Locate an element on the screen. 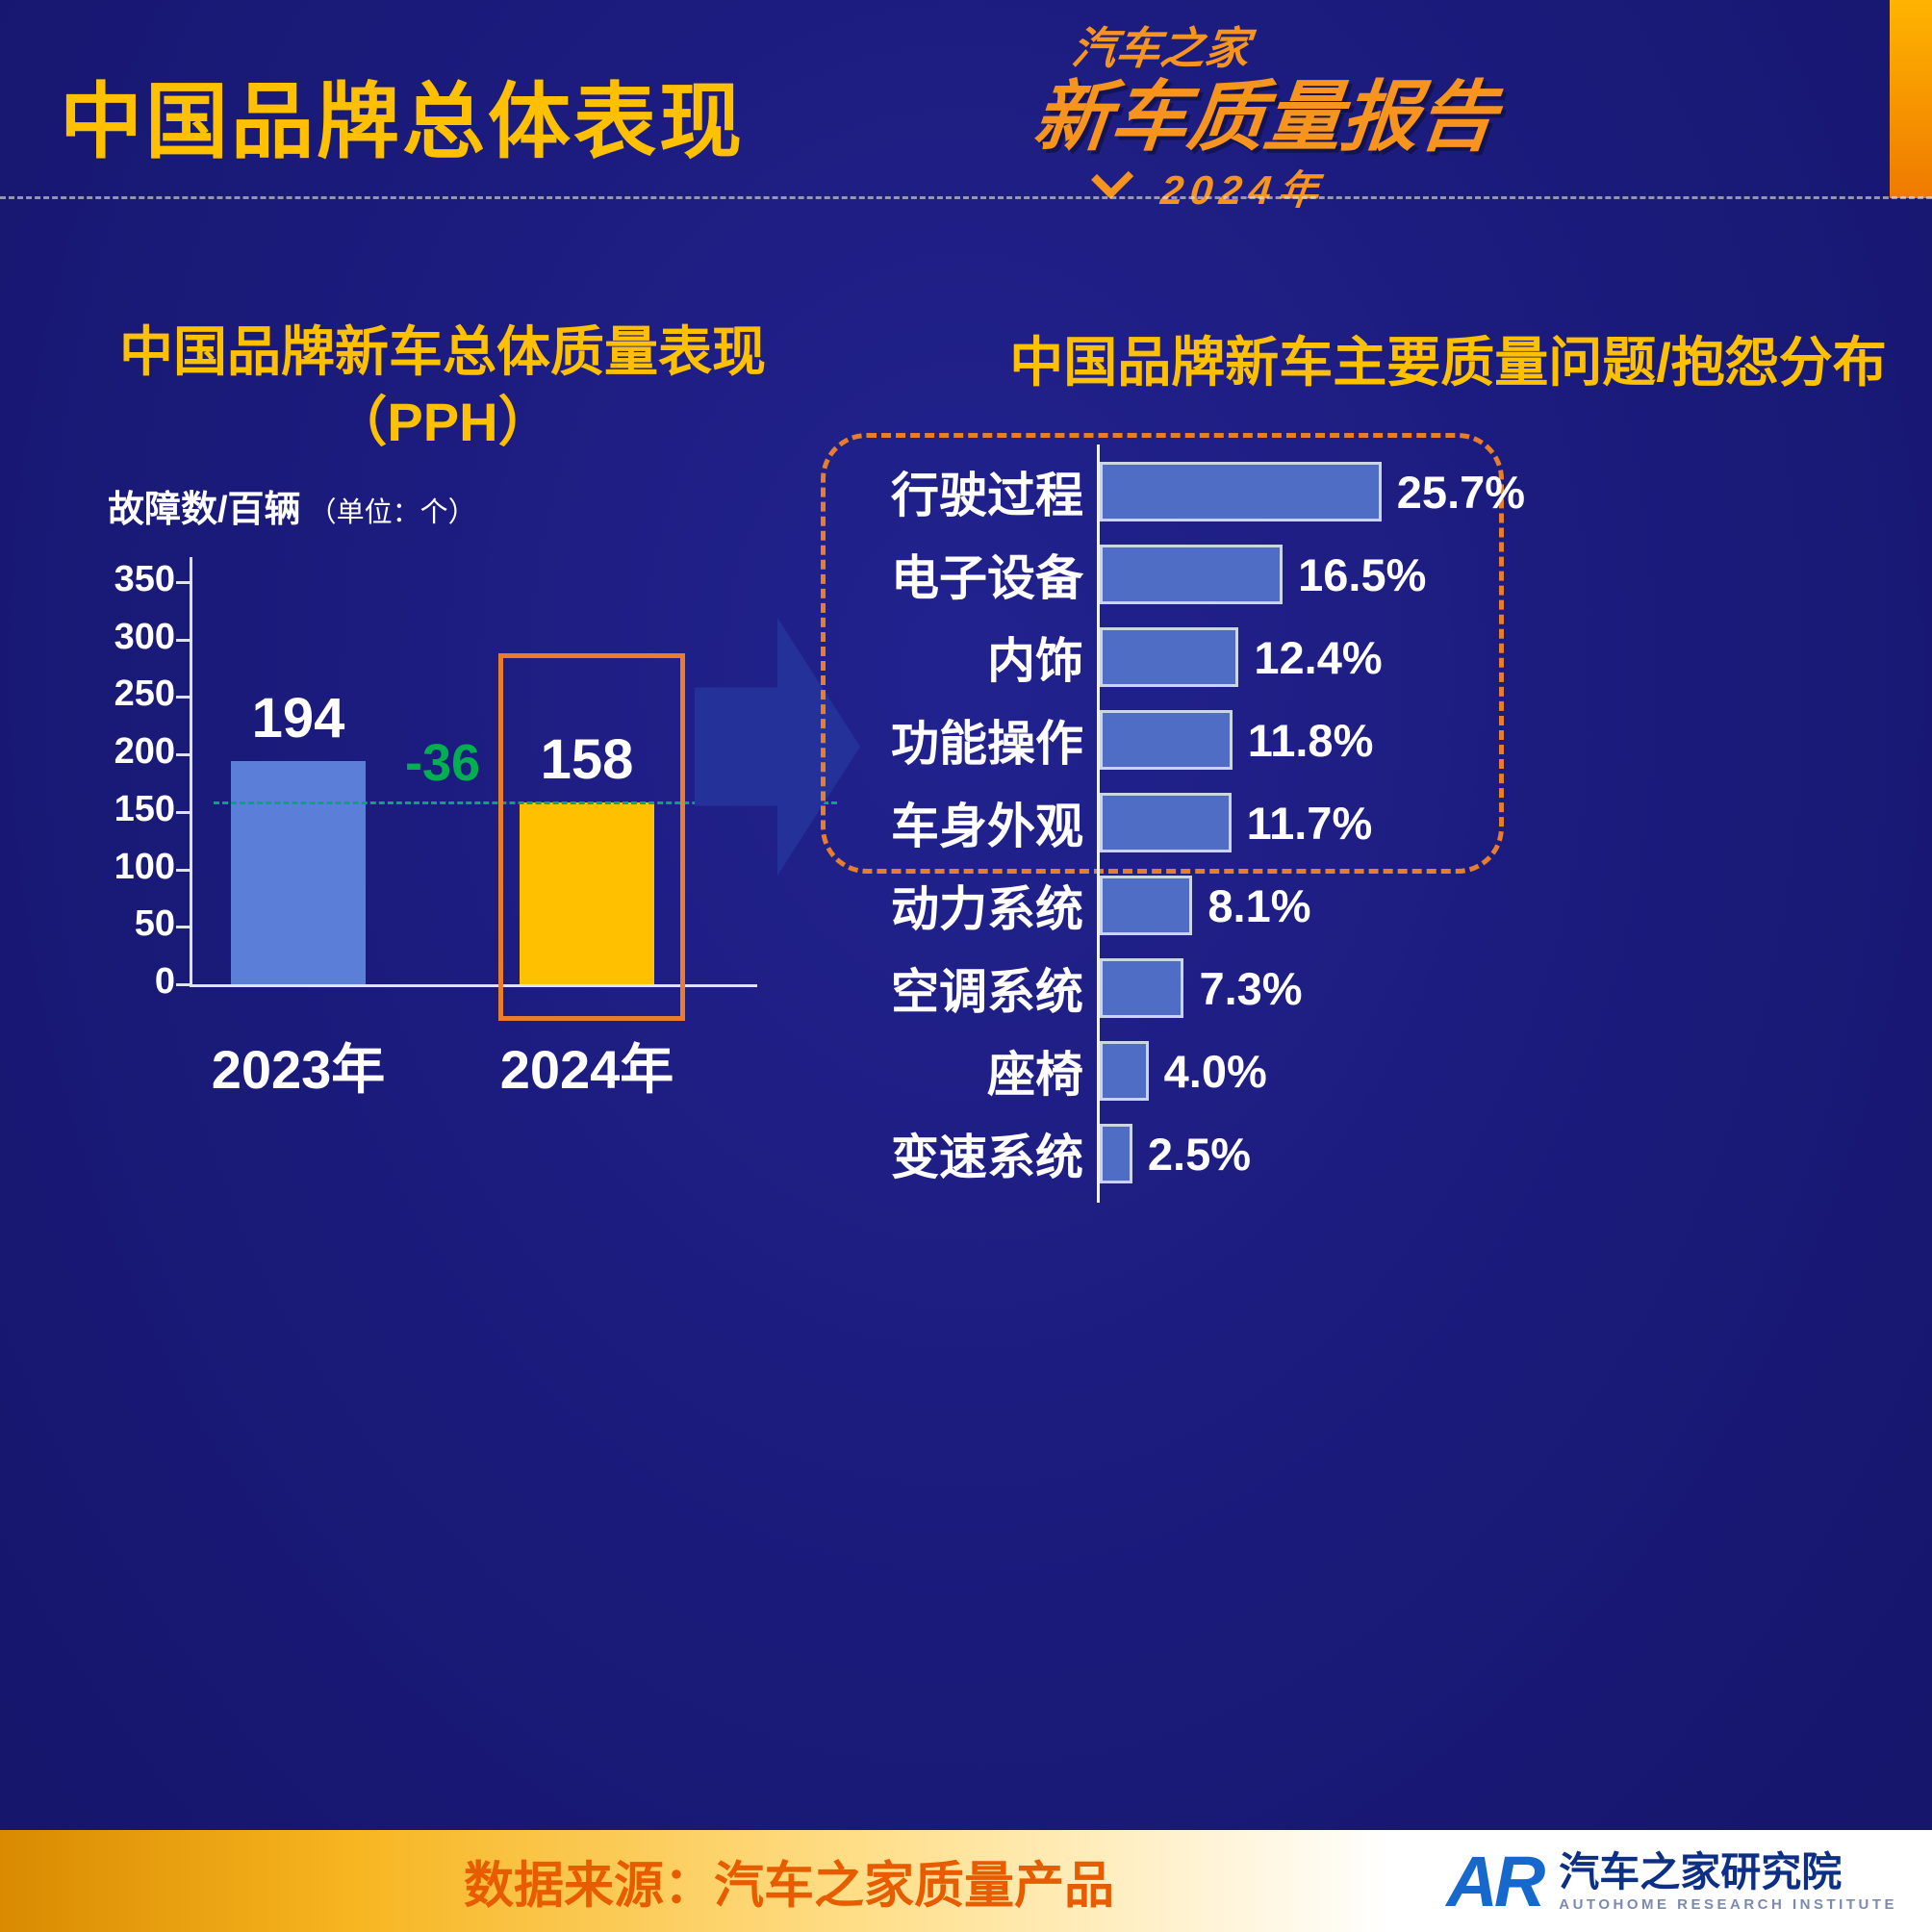  quality-category-label: 变速系统 is located at coordinates (987, 1157).